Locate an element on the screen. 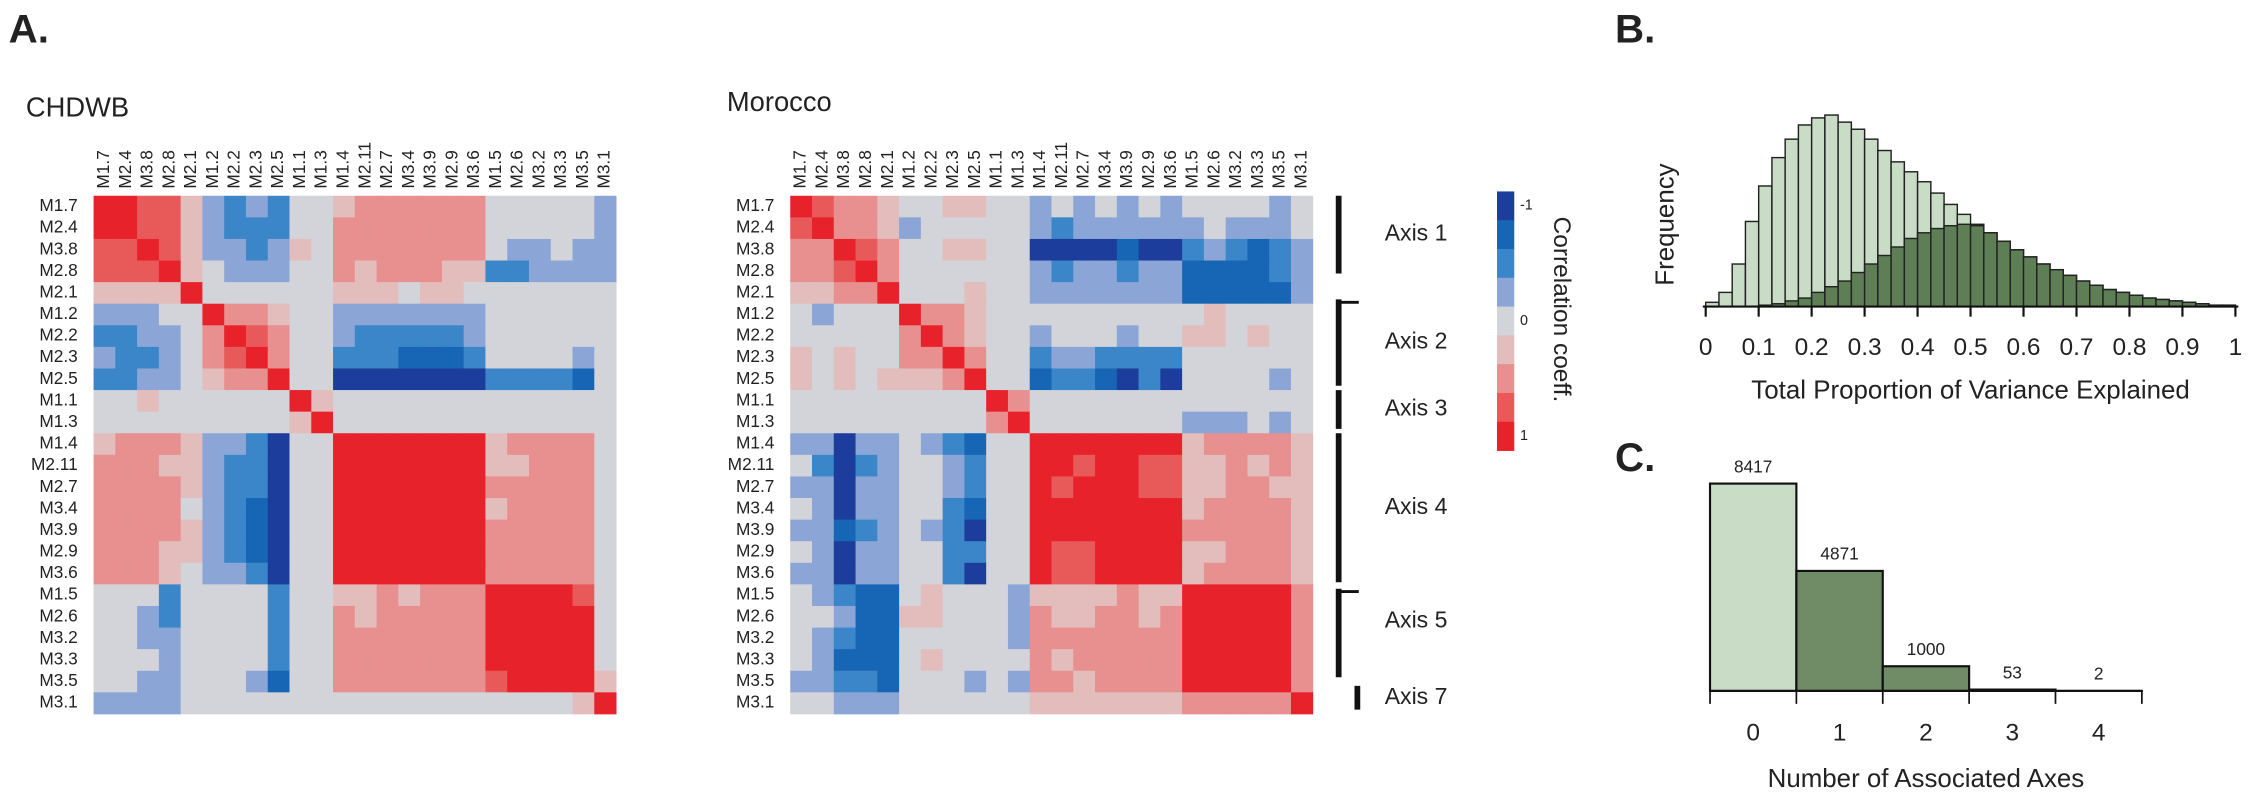 Image resolution: width=2257 pixels, height=800 pixels. bar is located at coordinates (1753, 587).